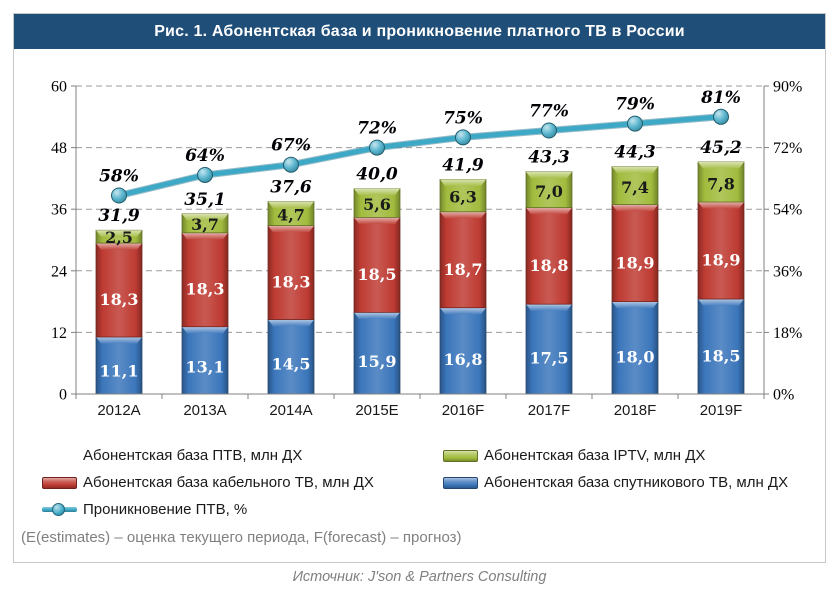 The height and width of the screenshot is (603, 839). Describe the element at coordinates (119, 177) in the screenshot. I see `penetration-label: 58%` at that location.